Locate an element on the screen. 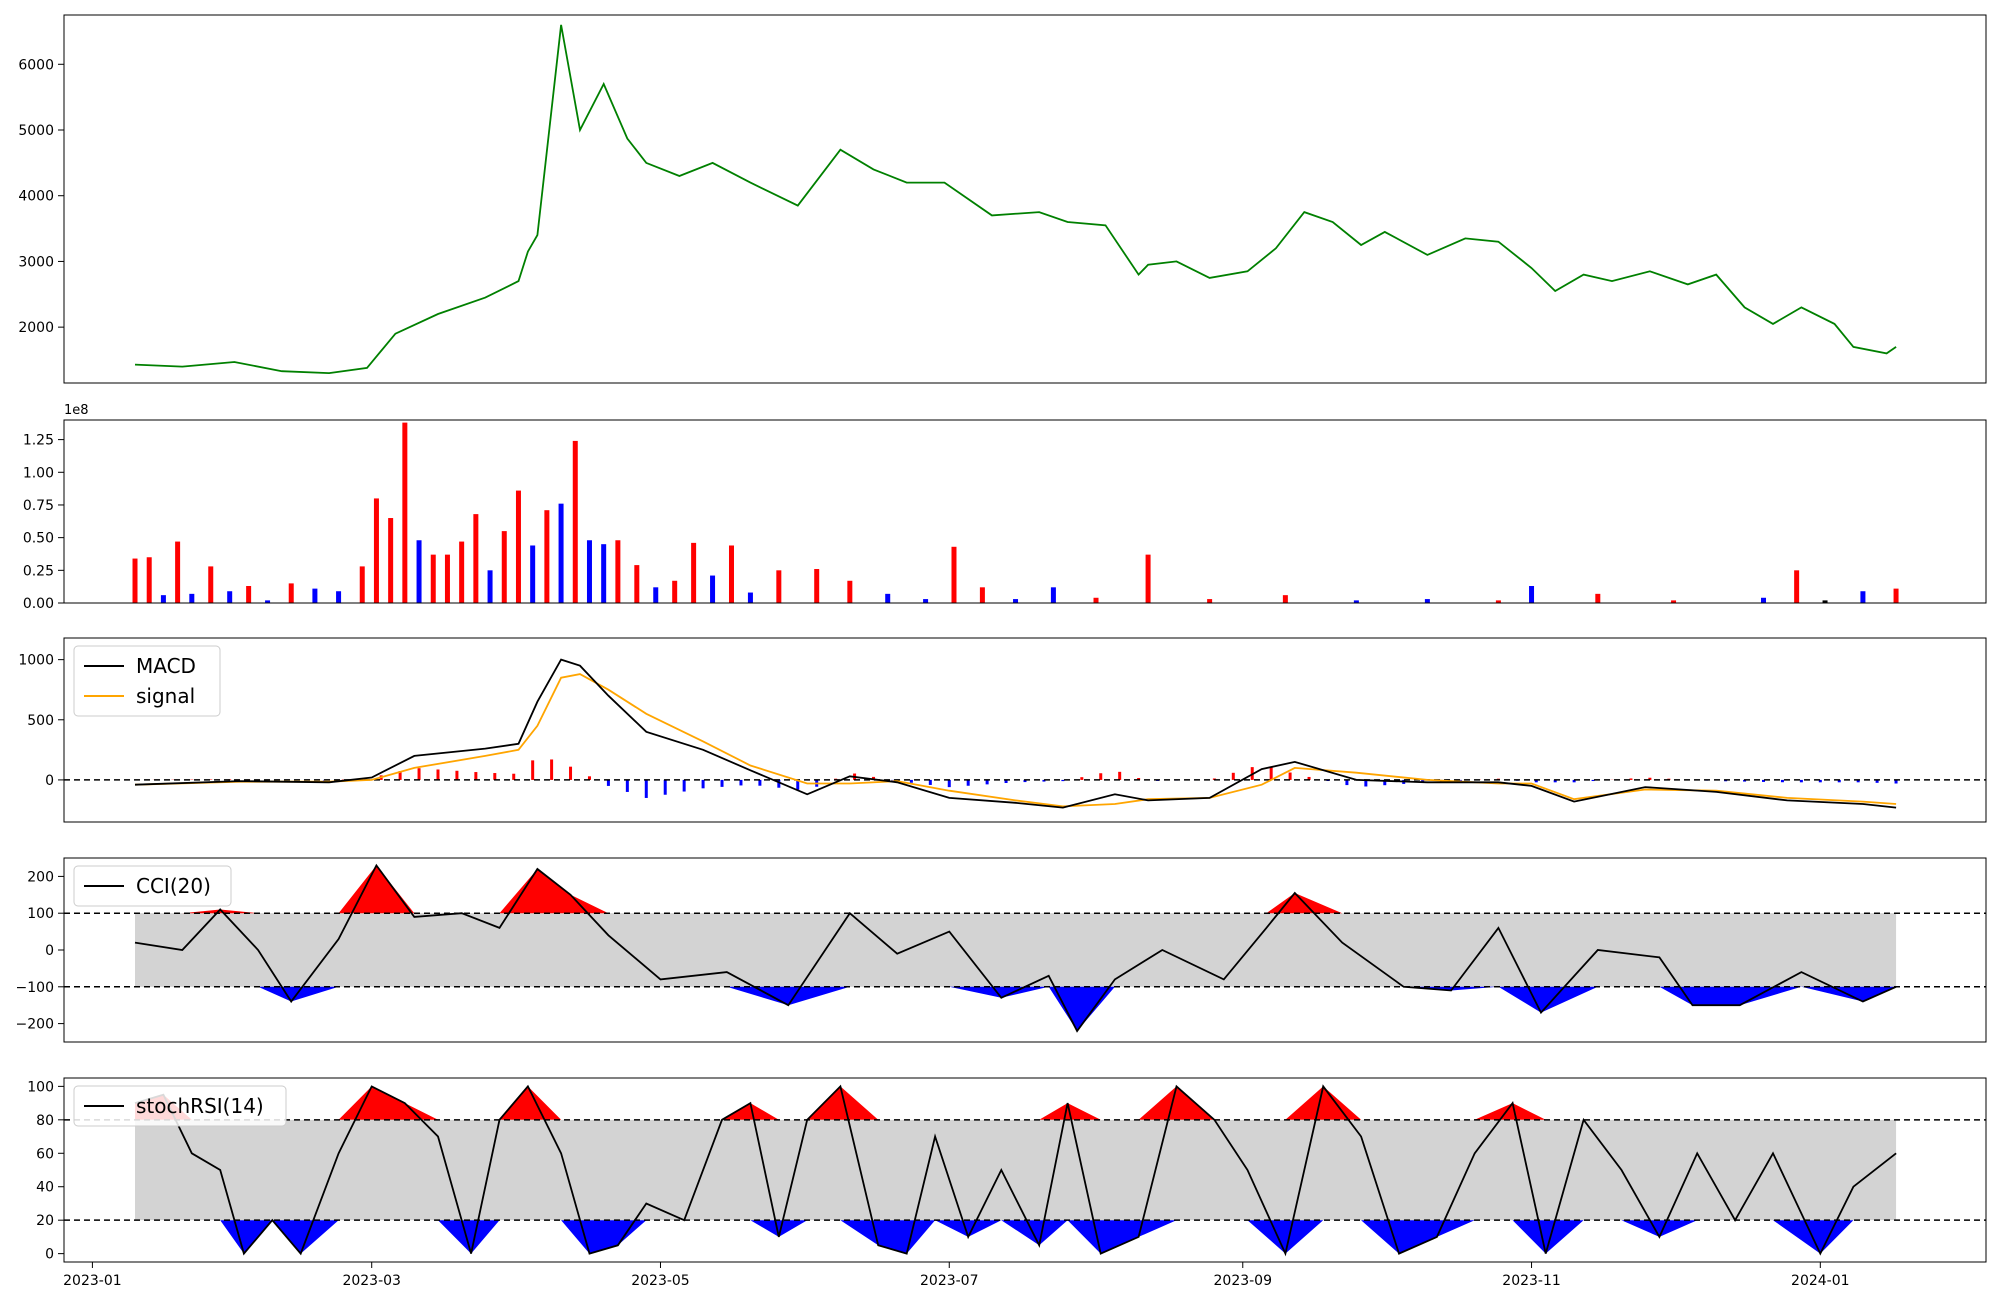  y-tick-label: 0.50 is located at coordinates (38, 539).